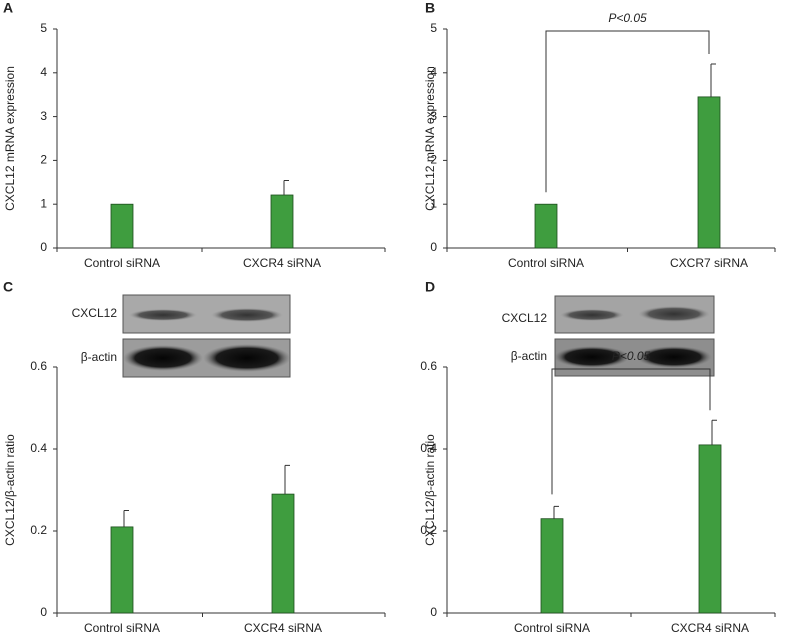 The image size is (789, 633). What do you see at coordinates (430, 287) in the screenshot?
I see `panel-label: D` at bounding box center [430, 287].